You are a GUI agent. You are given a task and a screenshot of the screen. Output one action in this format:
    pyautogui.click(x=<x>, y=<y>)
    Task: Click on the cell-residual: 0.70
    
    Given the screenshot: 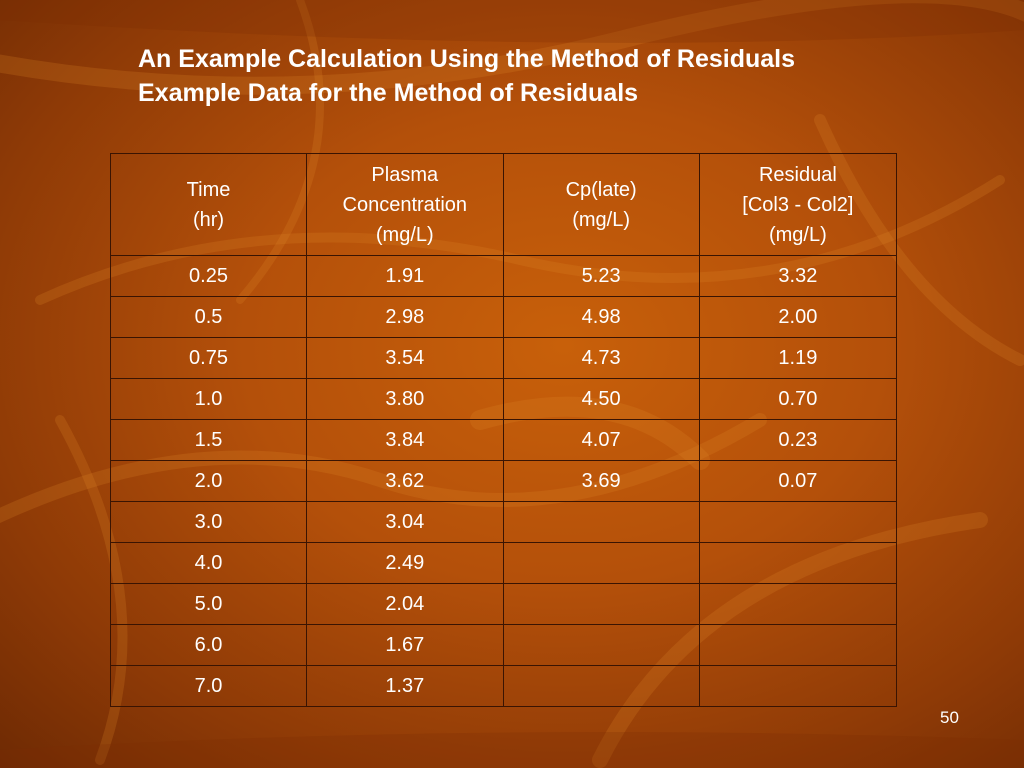 What is the action you would take?
    pyautogui.click(x=798, y=399)
    